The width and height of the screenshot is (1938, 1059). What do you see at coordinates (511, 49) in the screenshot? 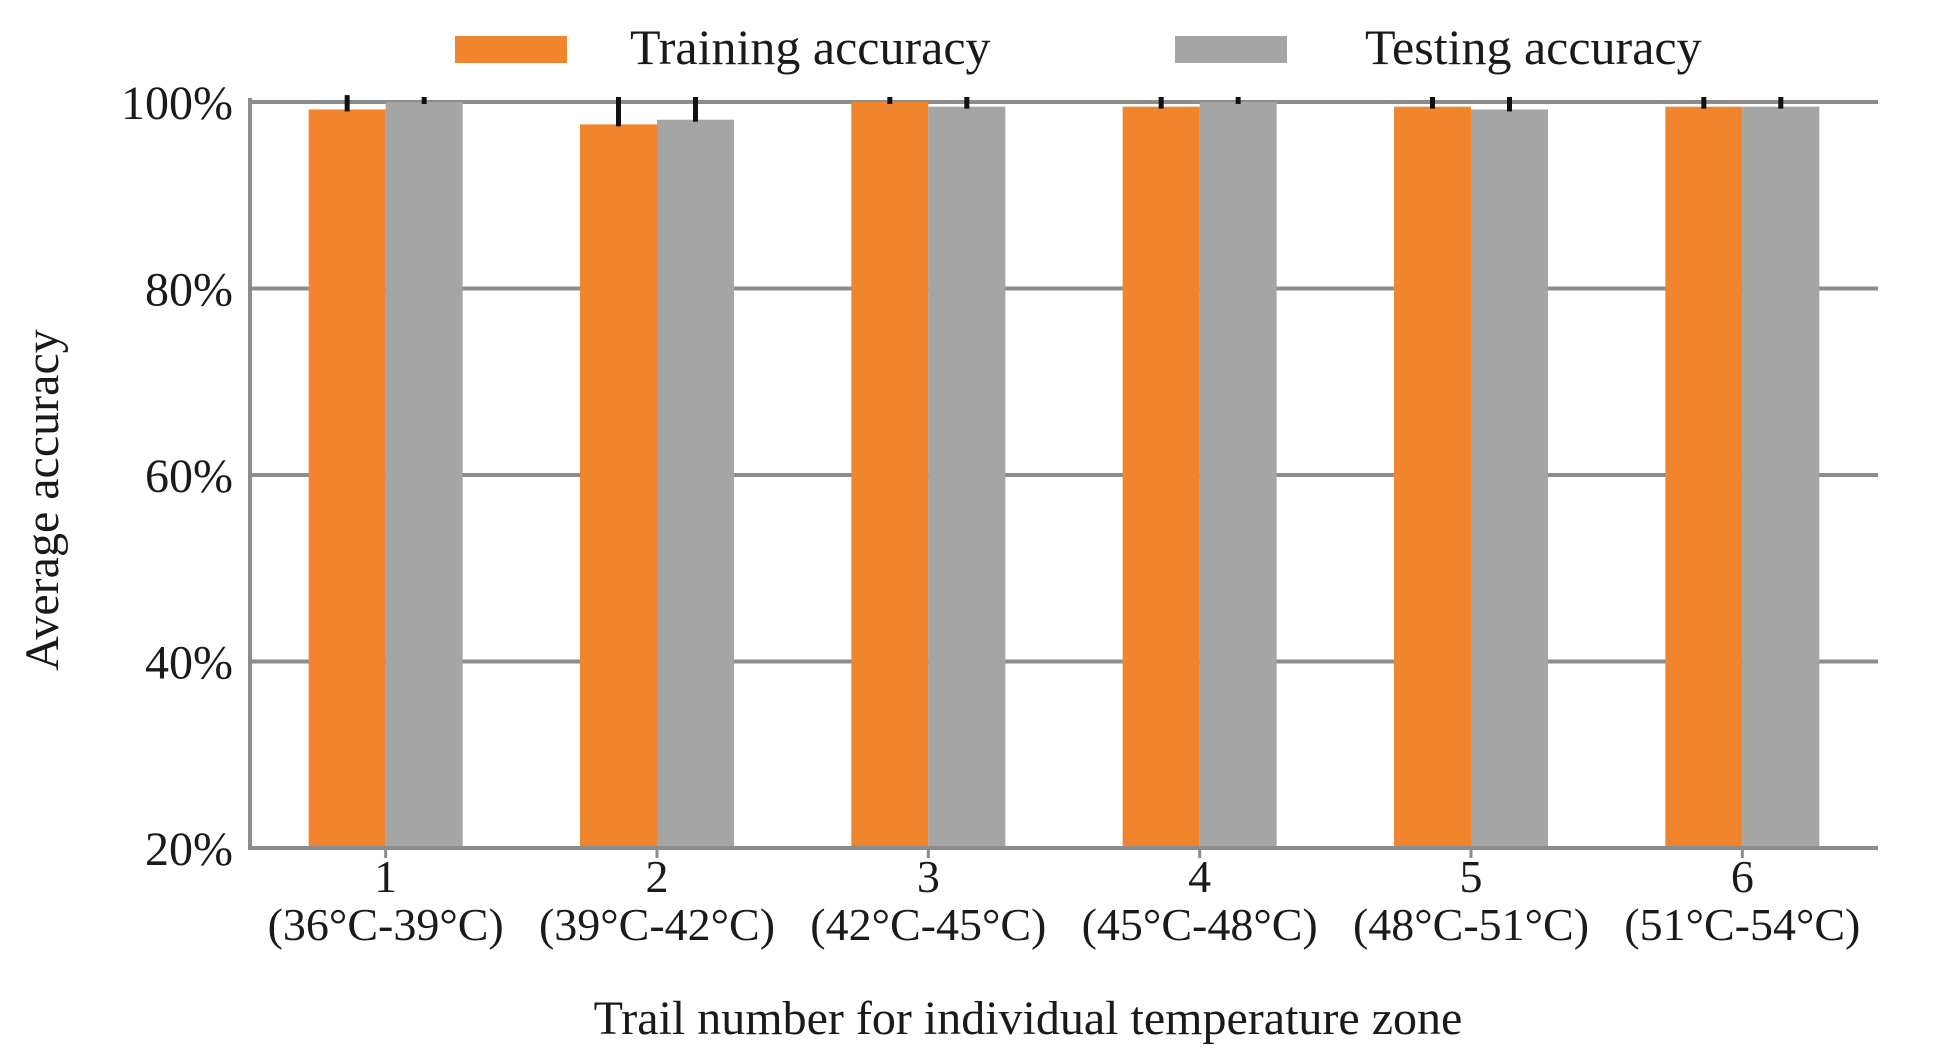
I see `legend-swatch-training` at bounding box center [511, 49].